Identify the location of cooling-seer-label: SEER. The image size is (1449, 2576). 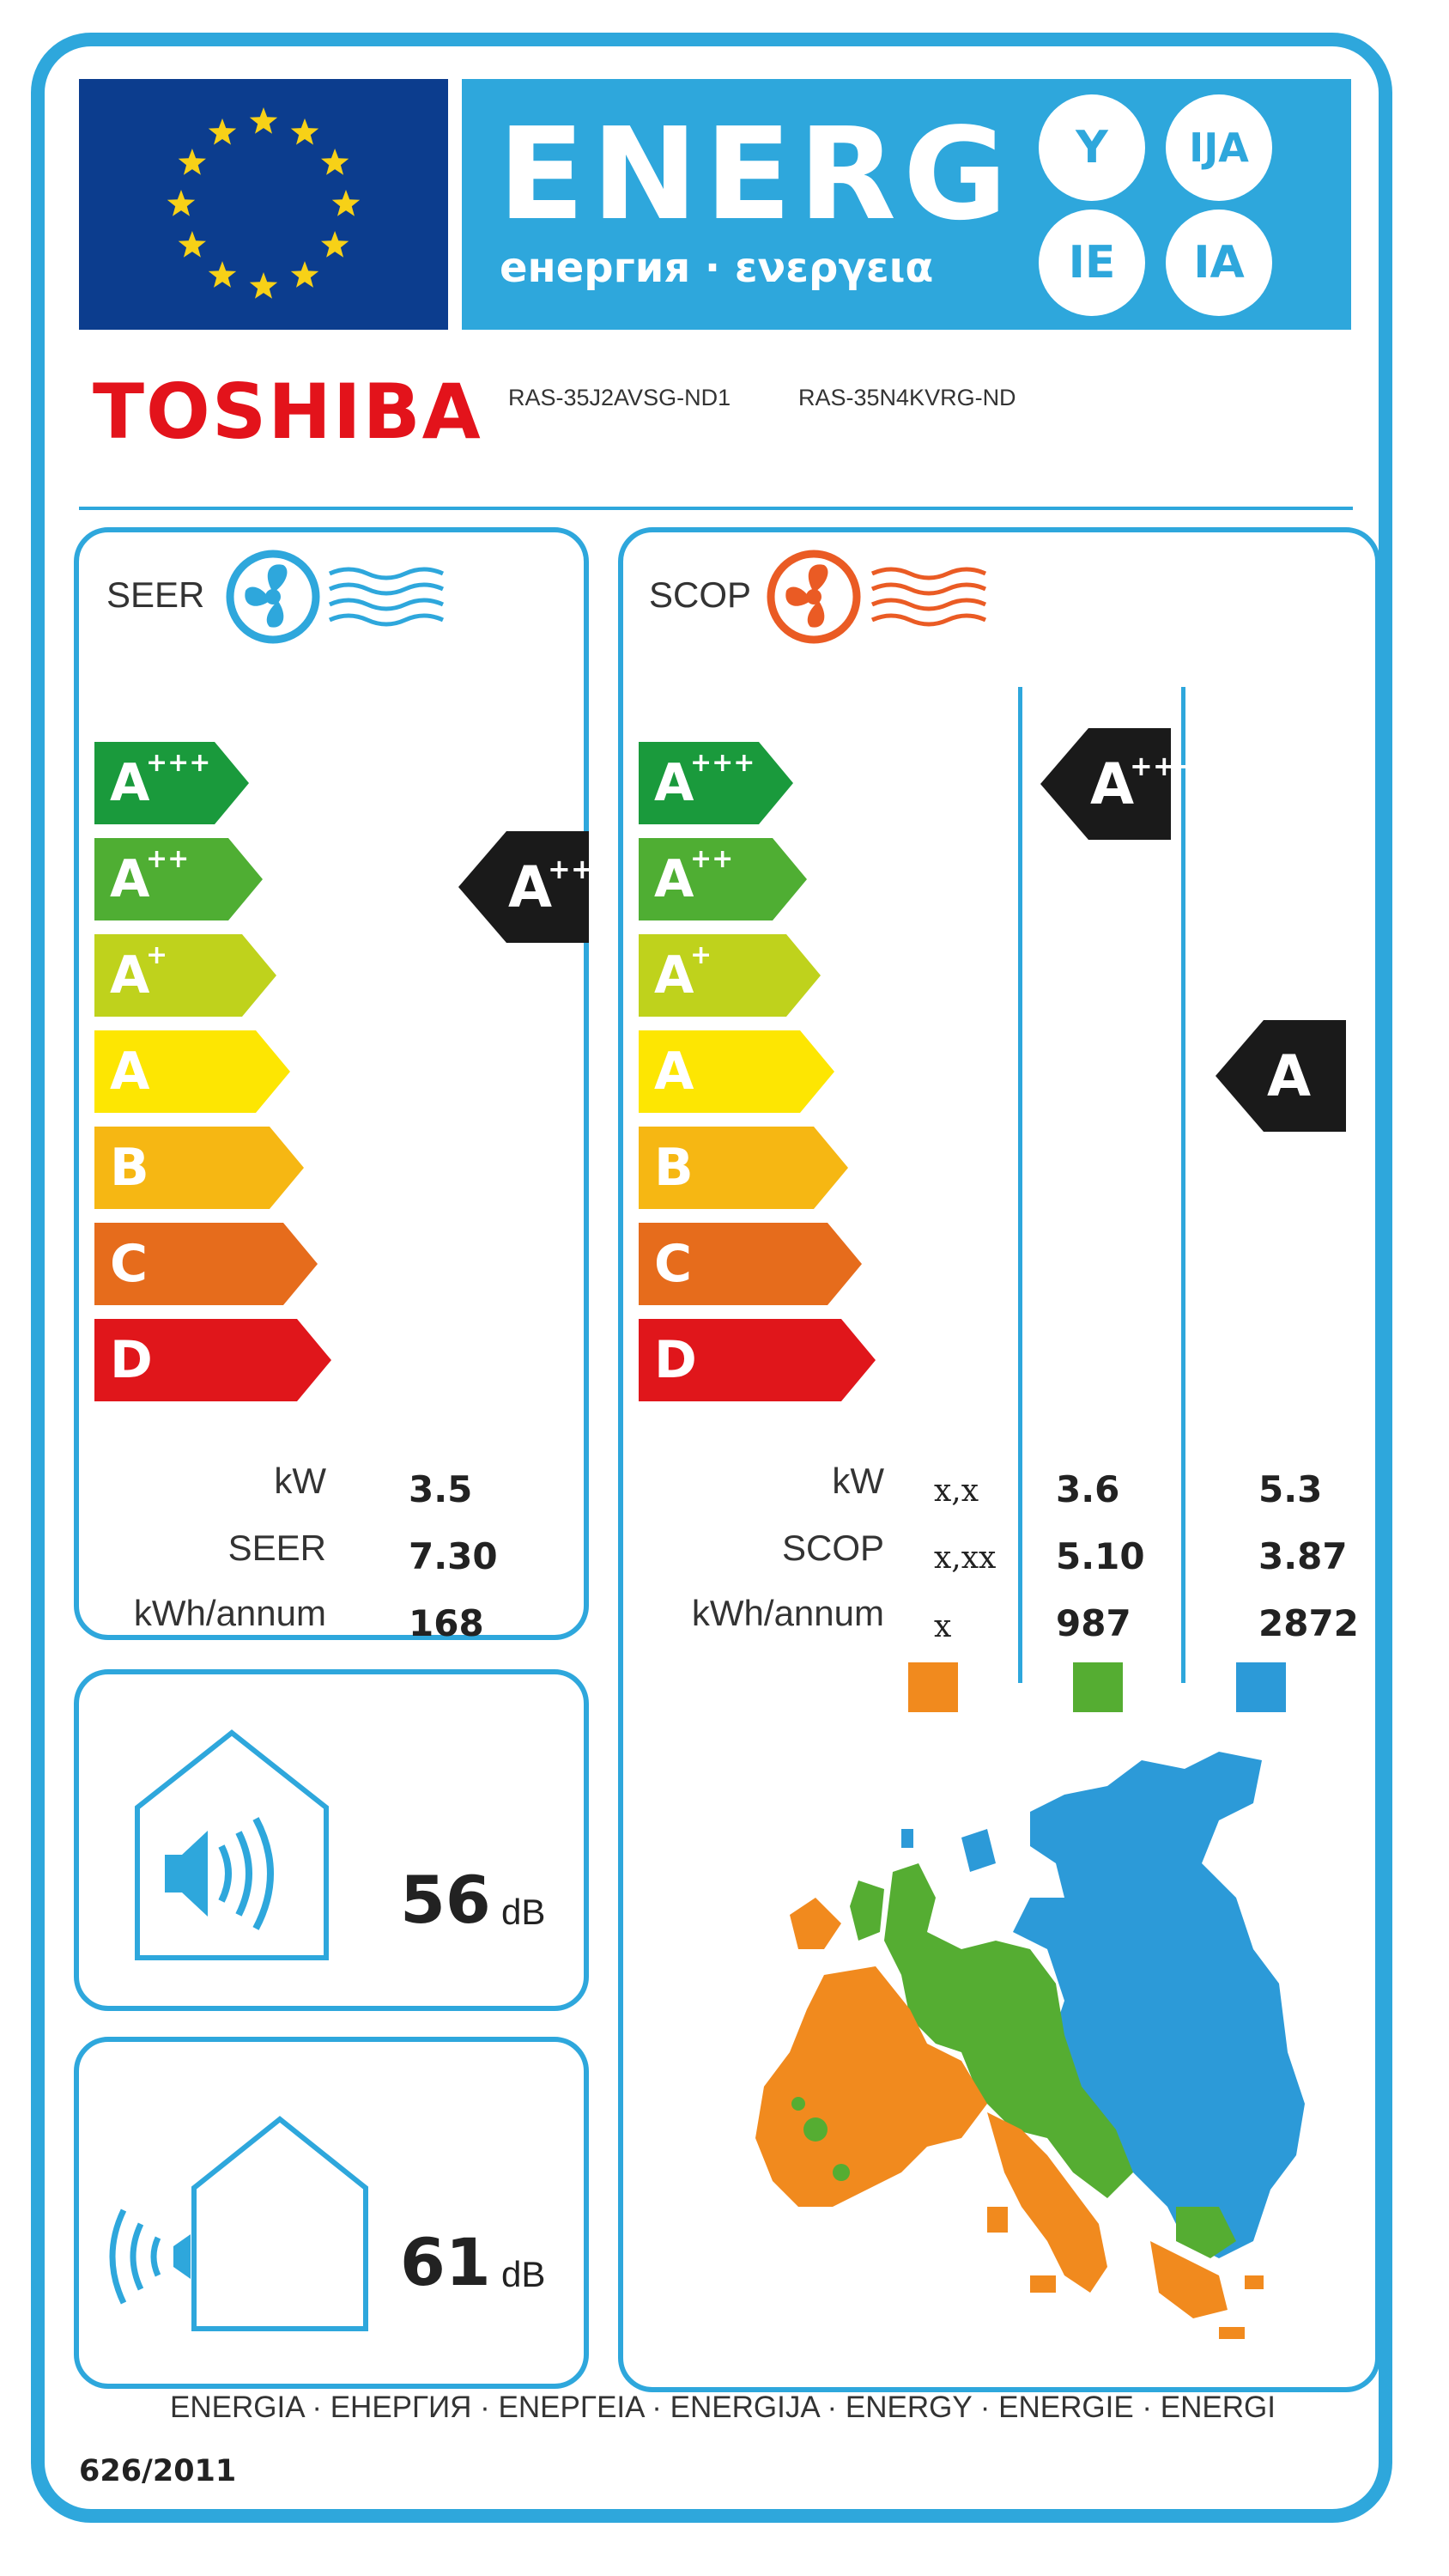
(276, 1548).